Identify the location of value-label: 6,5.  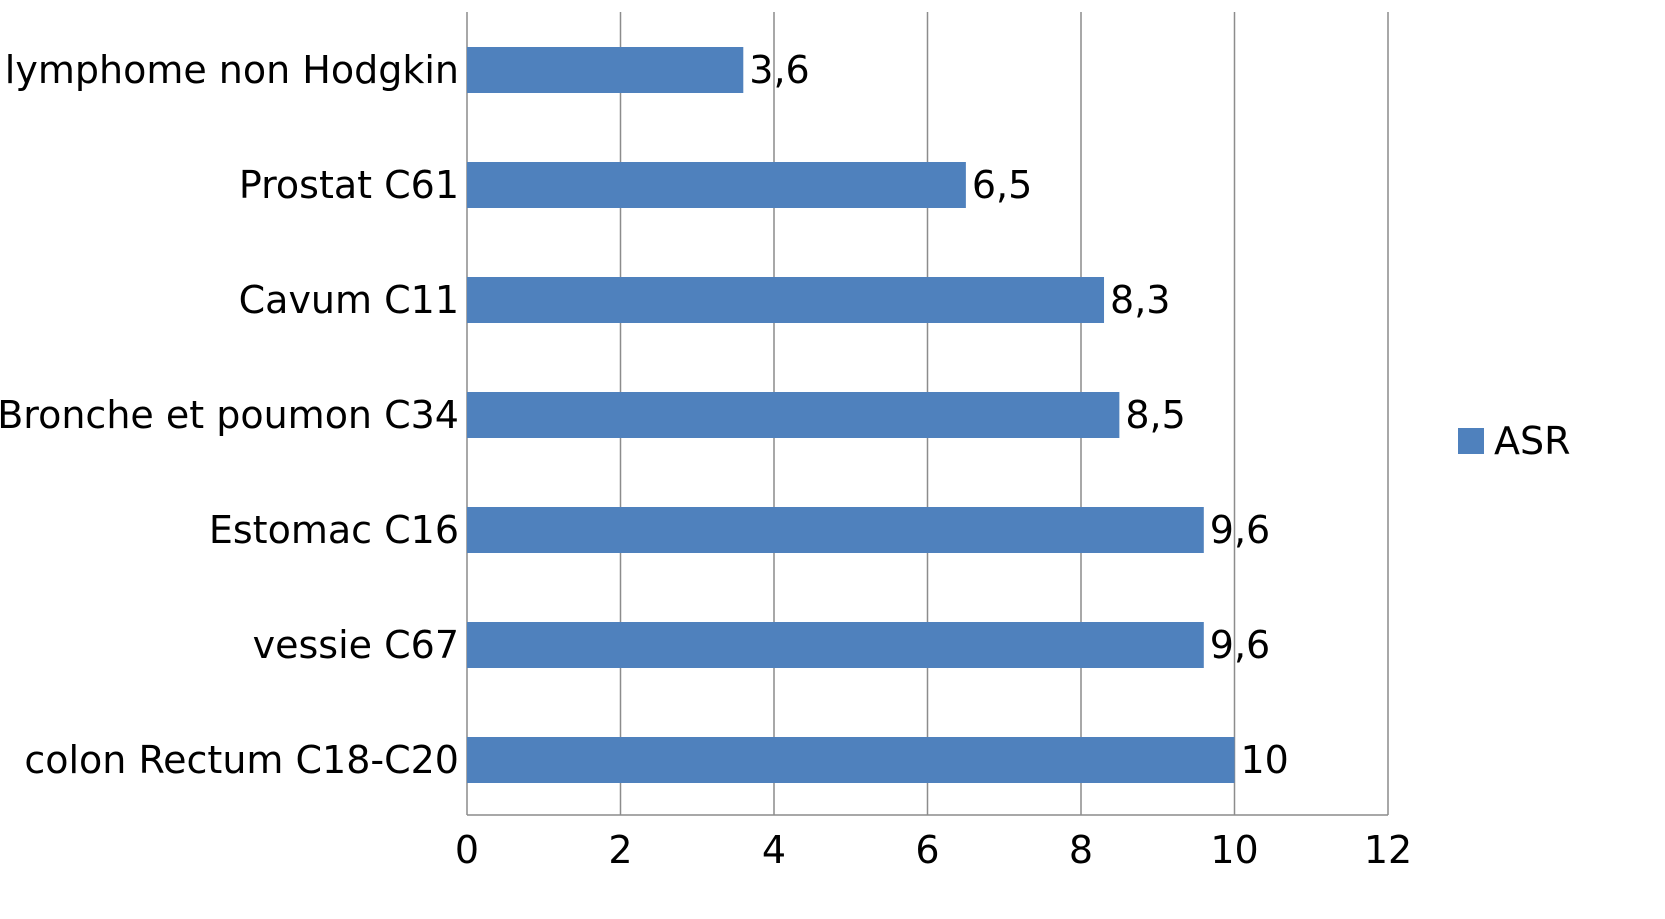
(1002, 185).